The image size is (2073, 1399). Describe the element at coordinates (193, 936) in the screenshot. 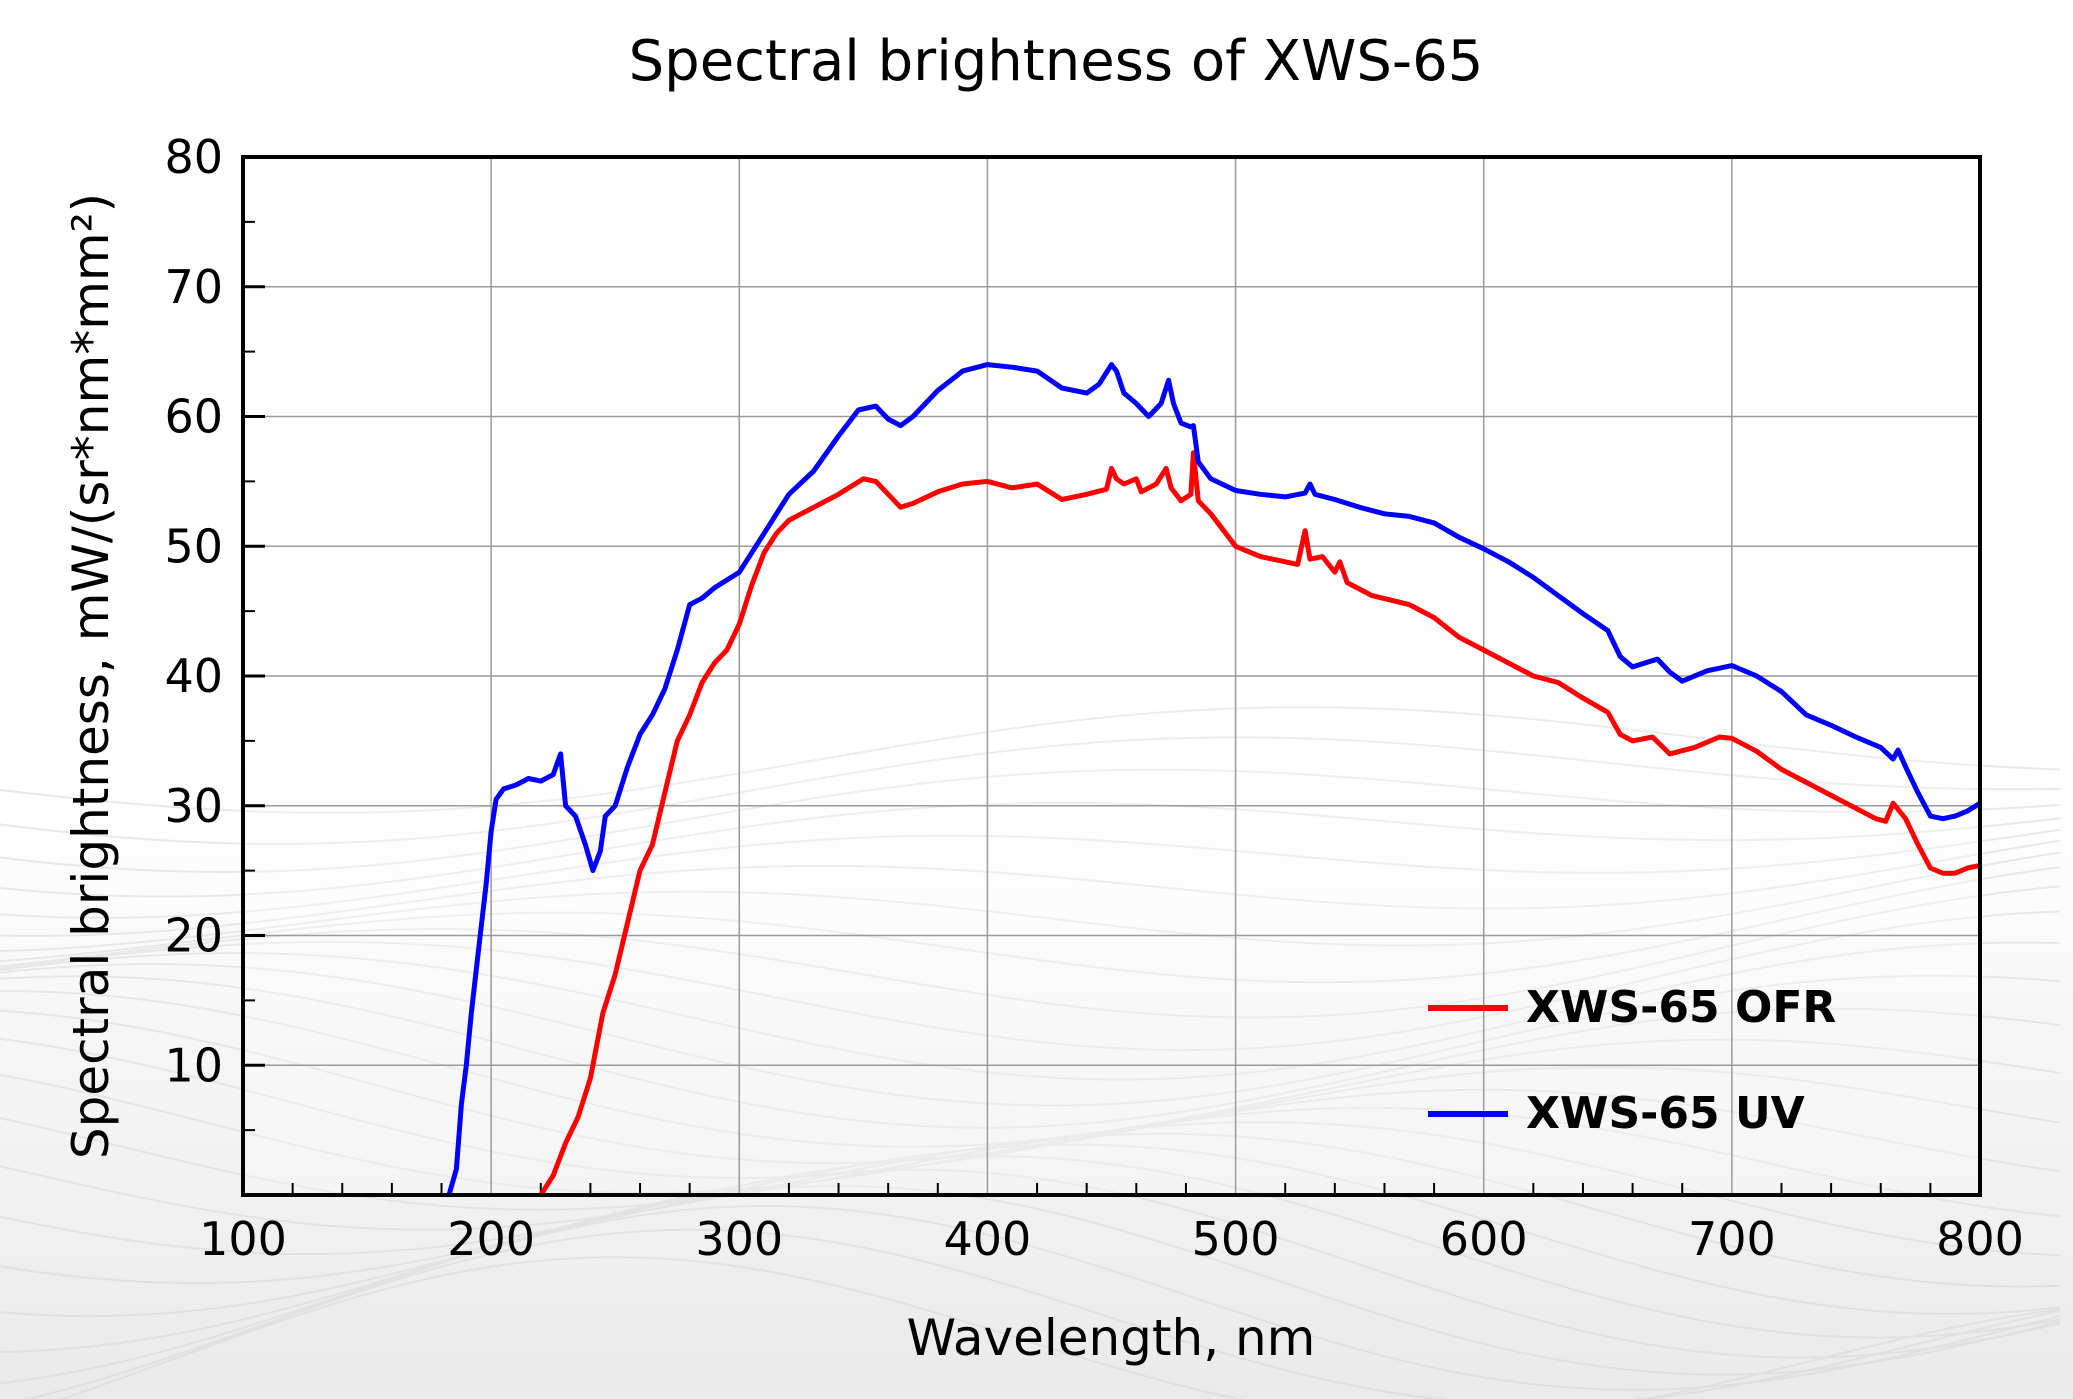

I see `y-tick-label: 20` at that location.